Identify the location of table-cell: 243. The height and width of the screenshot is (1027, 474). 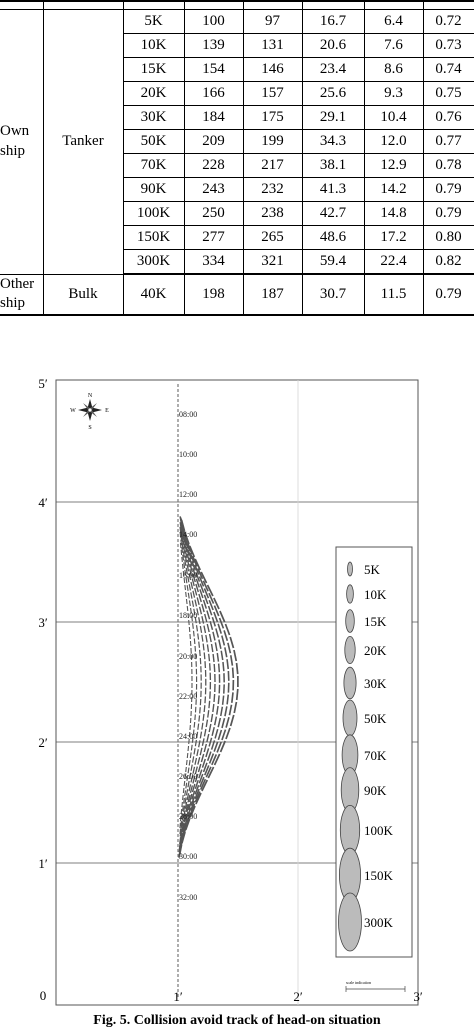
(213, 189).